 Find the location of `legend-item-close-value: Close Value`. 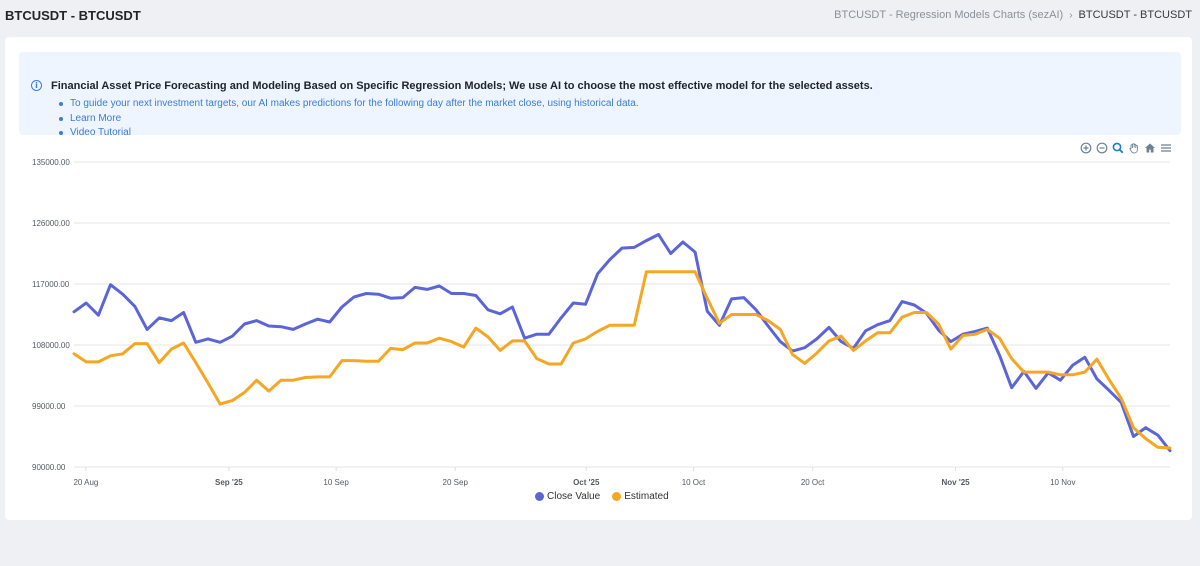

legend-item-close-value: Close Value is located at coordinates (567, 496).